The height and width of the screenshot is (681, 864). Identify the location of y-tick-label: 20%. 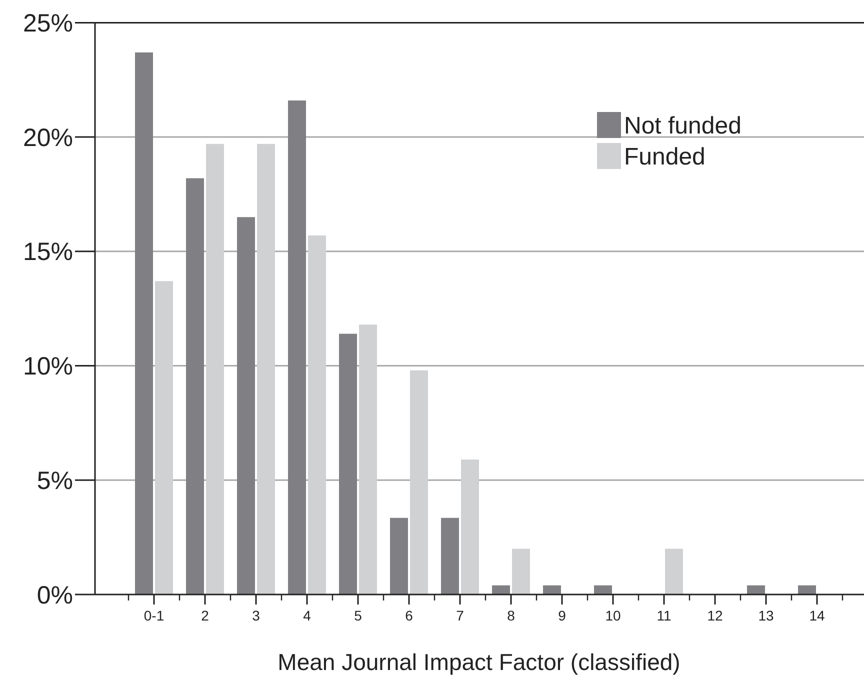
(47, 138).